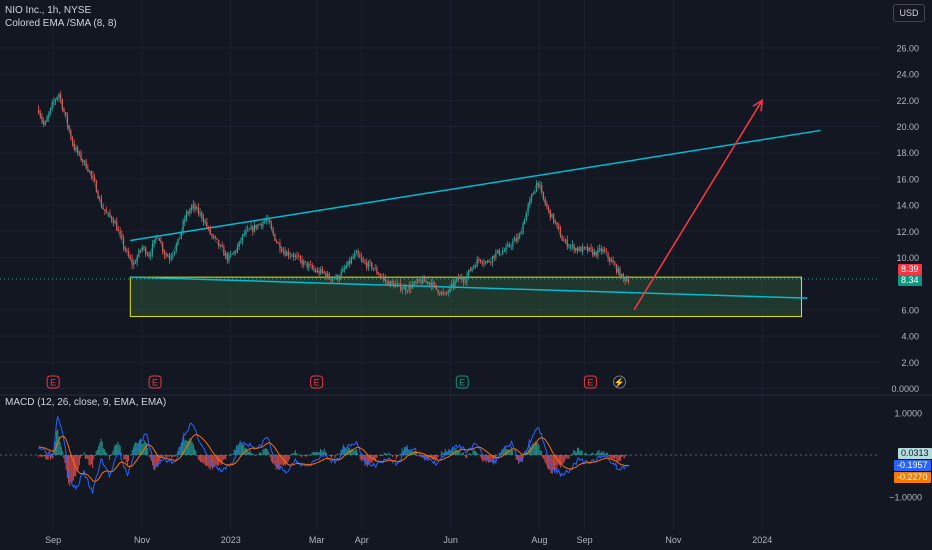  I want to click on time-axis-tick: 2023, so click(231, 540).